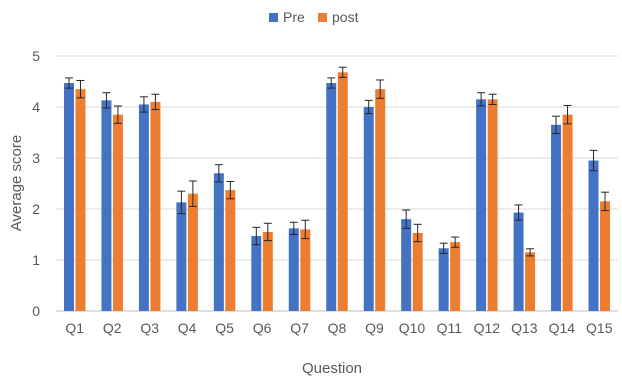 The height and width of the screenshot is (377, 622). What do you see at coordinates (36, 260) in the screenshot?
I see `y-tick-label: 1` at bounding box center [36, 260].